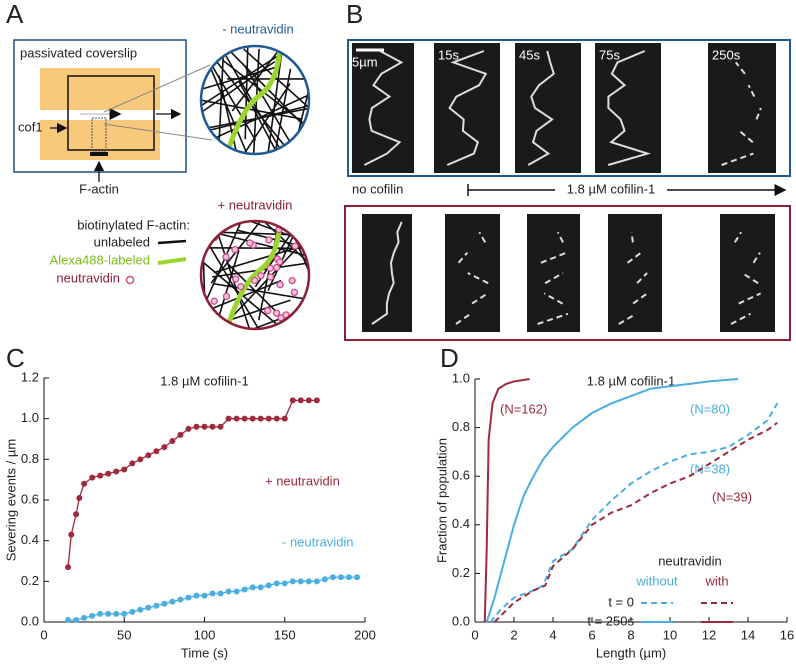  What do you see at coordinates (172, 242) in the screenshot?
I see `legend-swatch` at bounding box center [172, 242].